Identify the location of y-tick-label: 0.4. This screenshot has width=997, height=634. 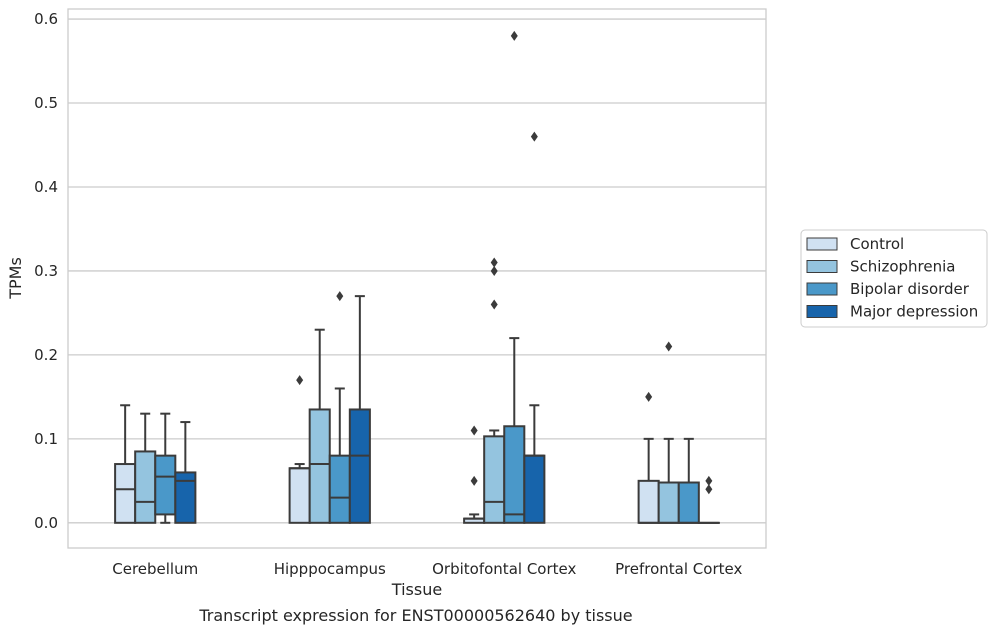
(46, 187).